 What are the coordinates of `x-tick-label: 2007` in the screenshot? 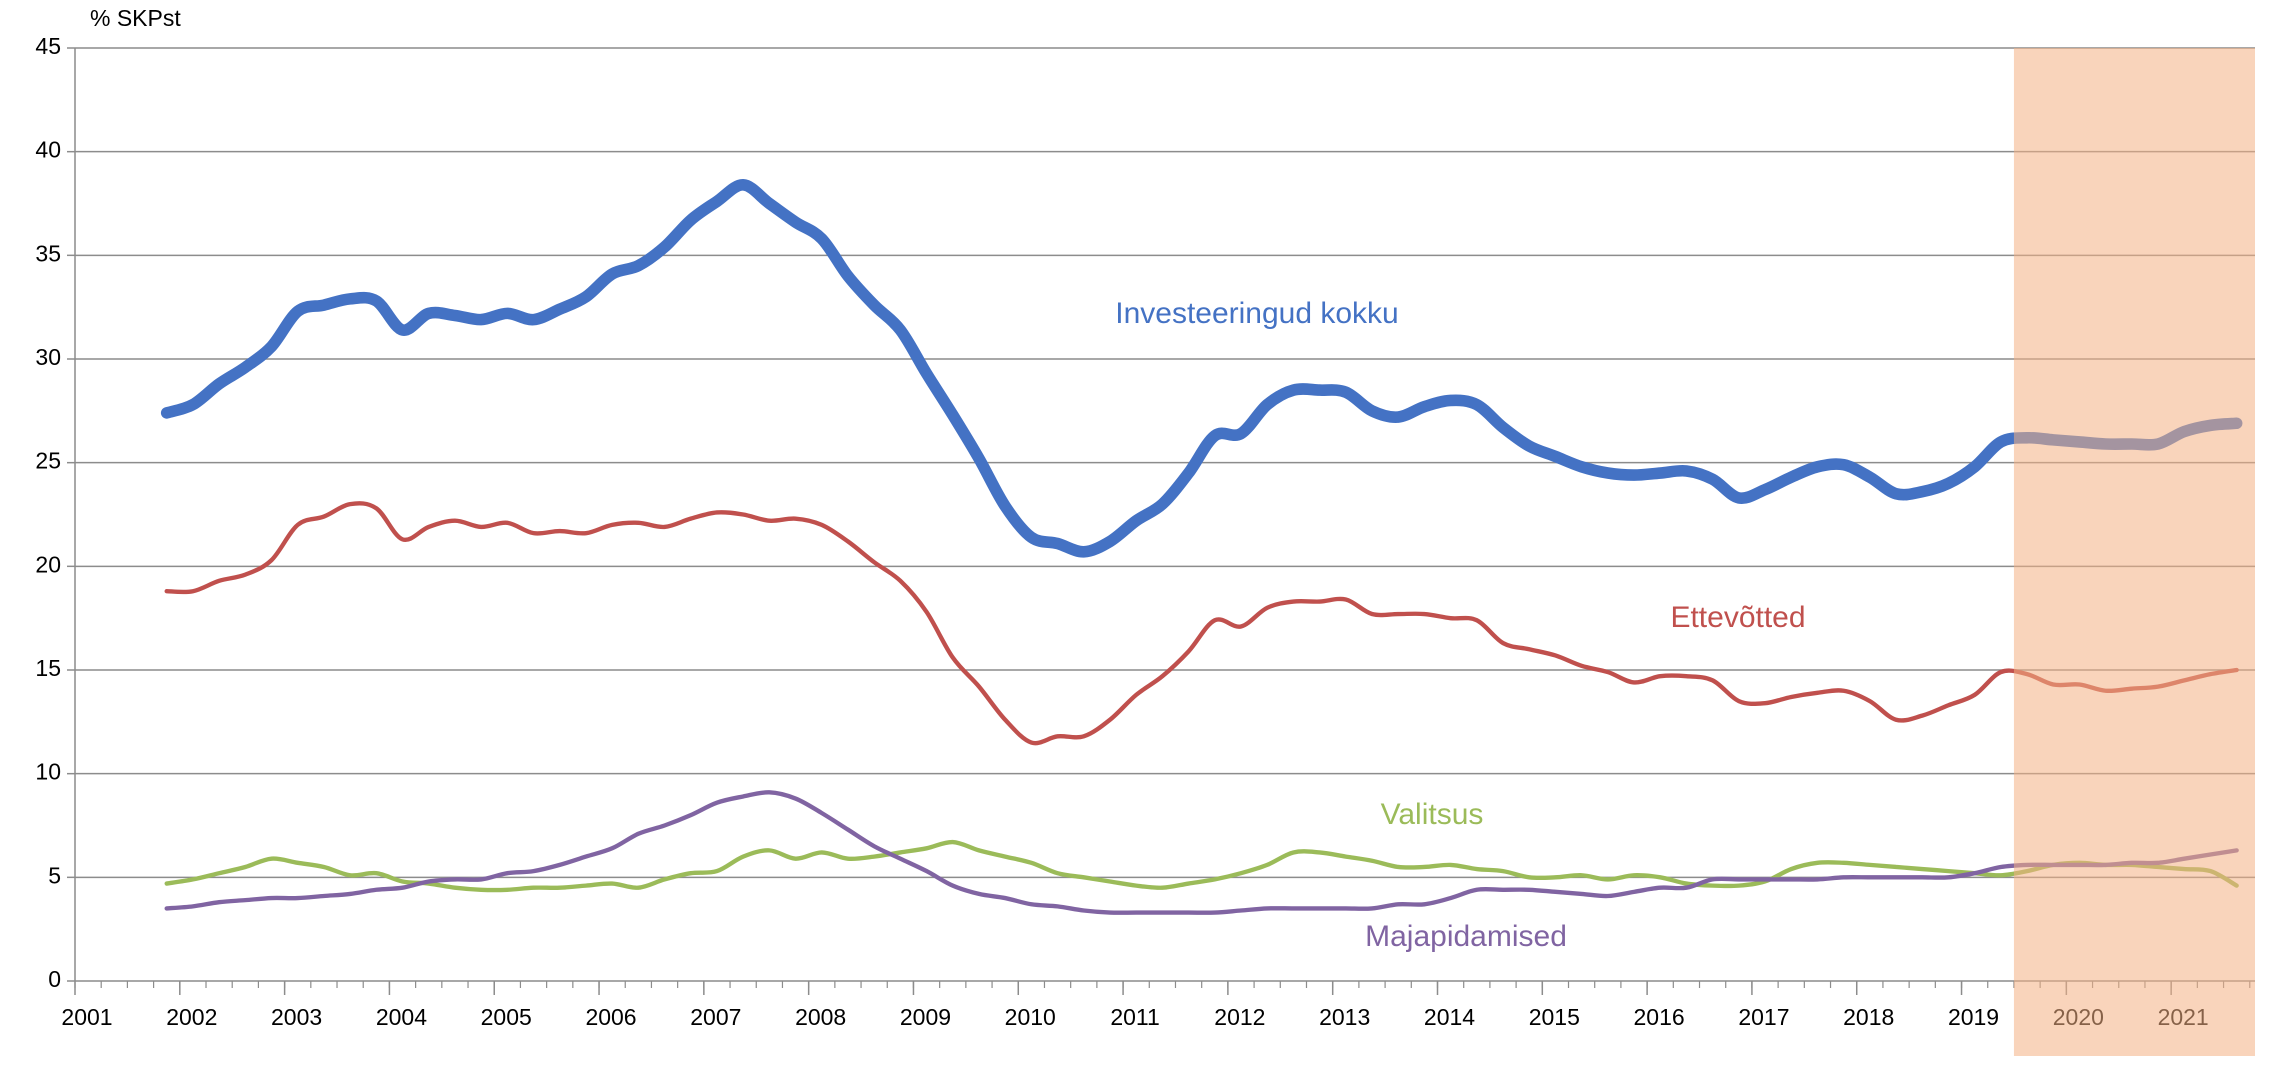 It's located at (715, 1017).